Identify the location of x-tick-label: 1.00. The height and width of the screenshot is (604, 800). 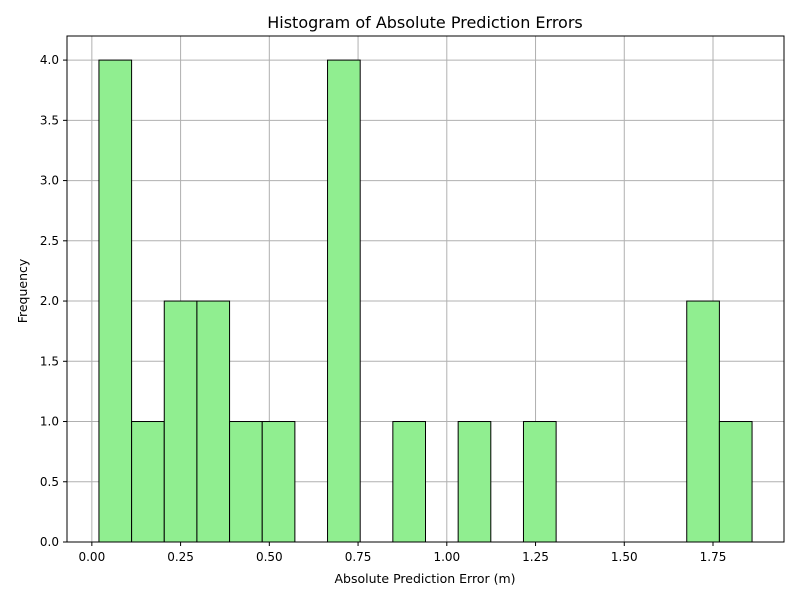
(446, 557).